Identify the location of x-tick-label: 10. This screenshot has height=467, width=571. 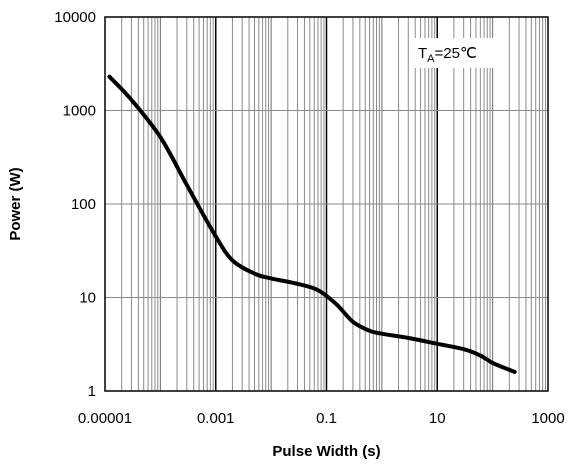
(437, 418).